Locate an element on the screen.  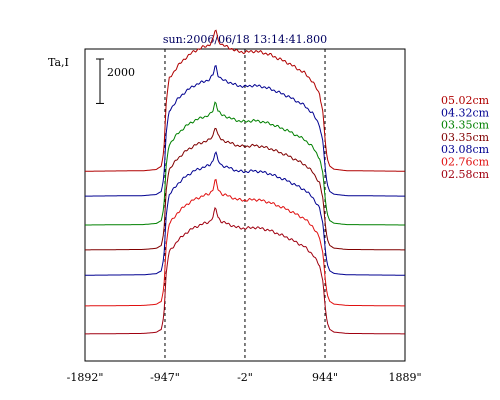
legend-item: 04.32cm is located at coordinates (465, 112).